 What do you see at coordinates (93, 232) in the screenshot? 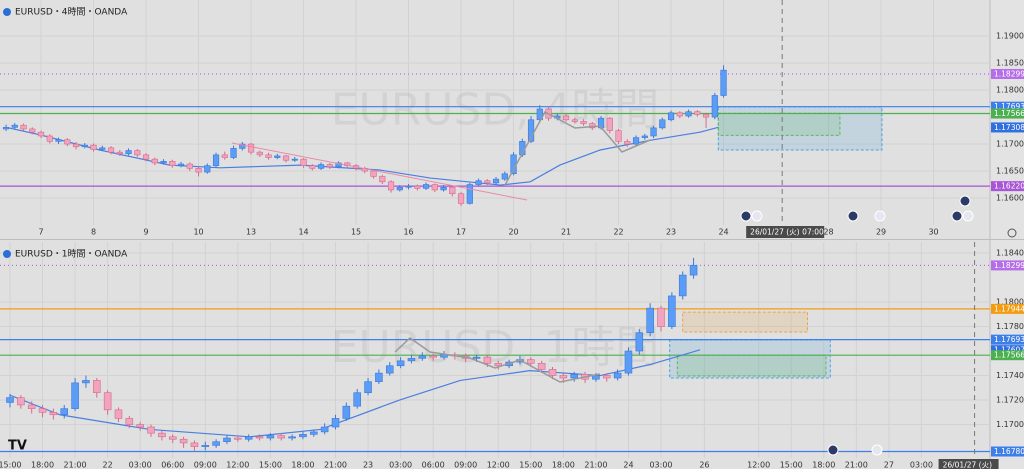
I see `x-tick-label: 8` at bounding box center [93, 232].